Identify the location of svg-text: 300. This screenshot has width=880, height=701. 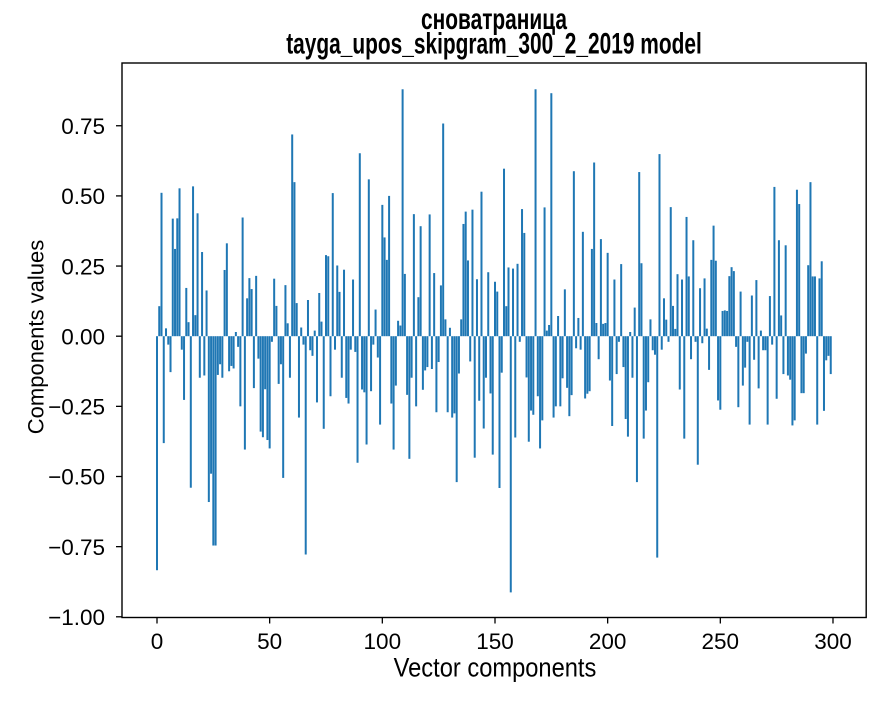
(833, 641).